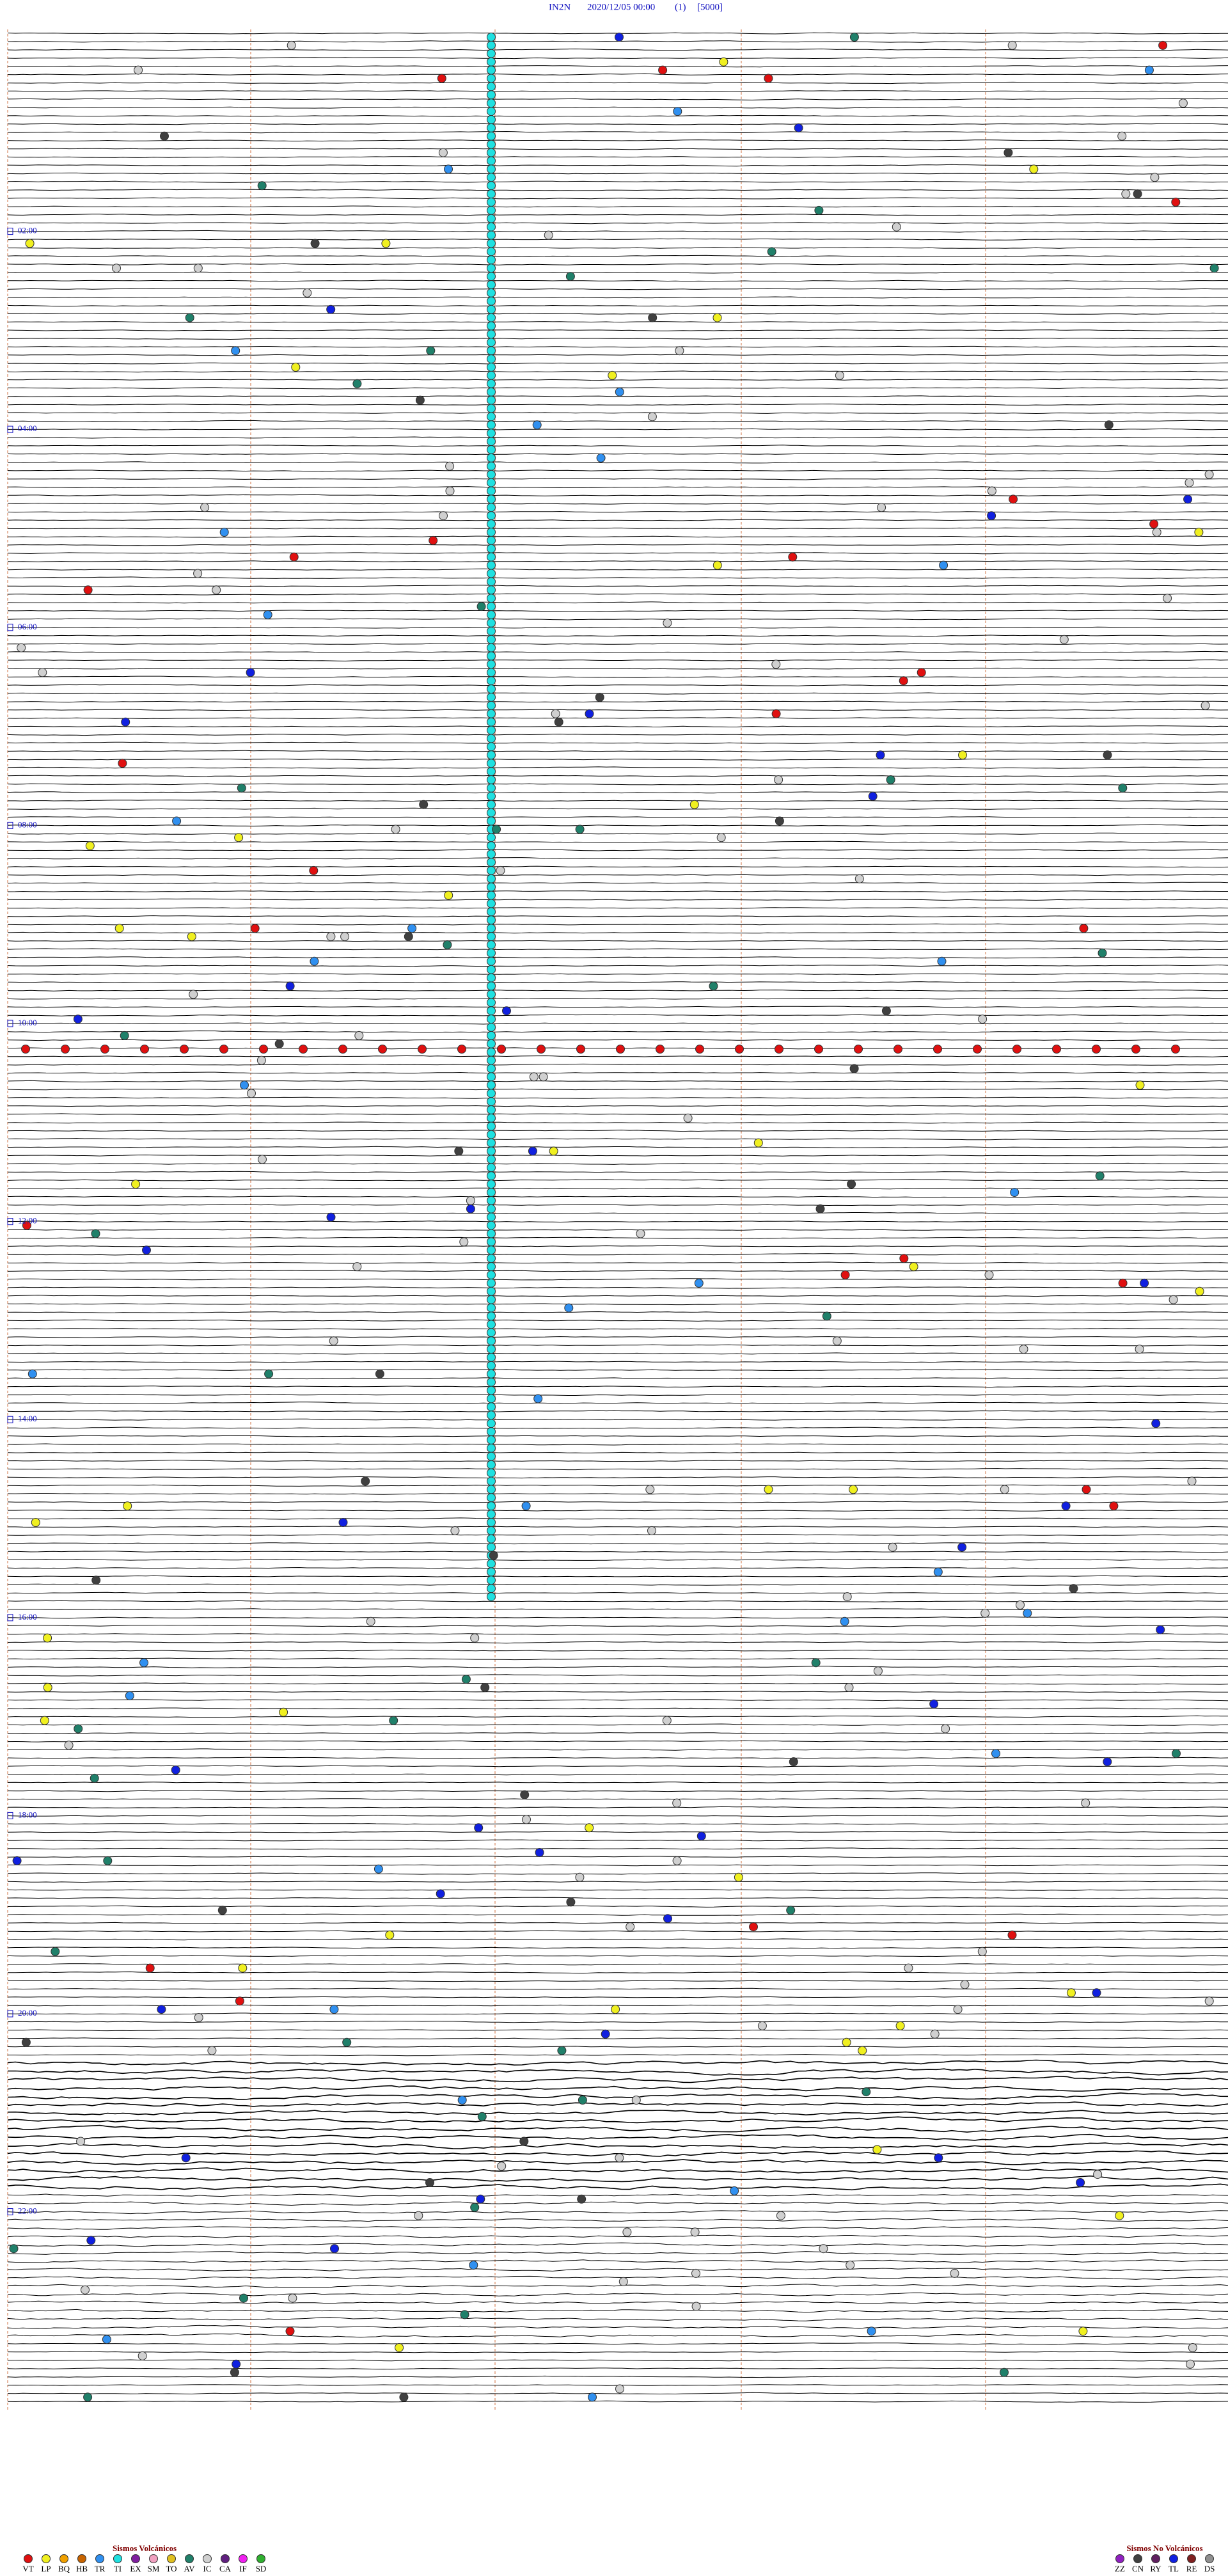 This screenshot has height=2576, width=1228. What do you see at coordinates (680, 7) in the screenshot?
I see `channel: (1)` at bounding box center [680, 7].